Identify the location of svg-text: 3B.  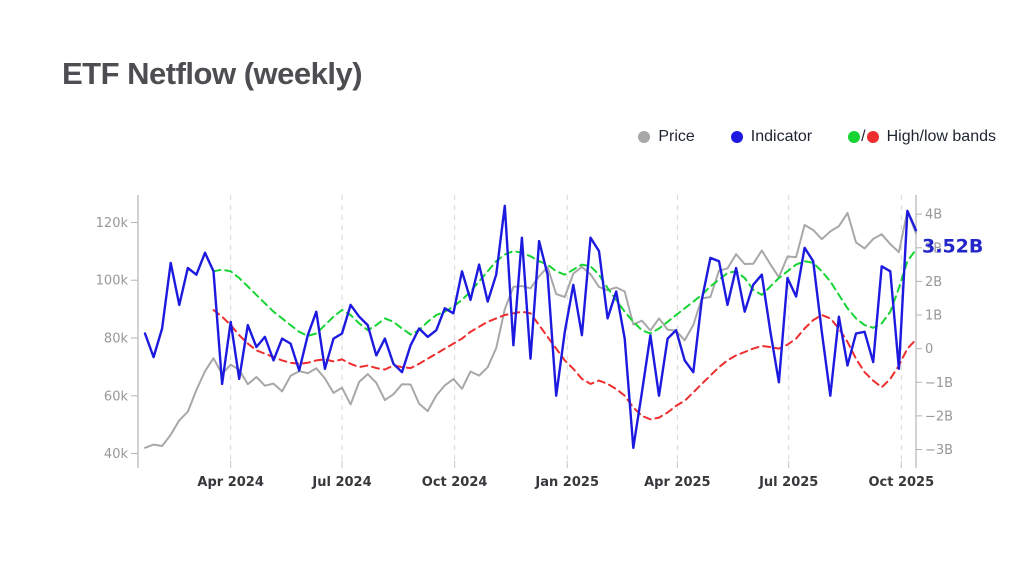
(933, 248).